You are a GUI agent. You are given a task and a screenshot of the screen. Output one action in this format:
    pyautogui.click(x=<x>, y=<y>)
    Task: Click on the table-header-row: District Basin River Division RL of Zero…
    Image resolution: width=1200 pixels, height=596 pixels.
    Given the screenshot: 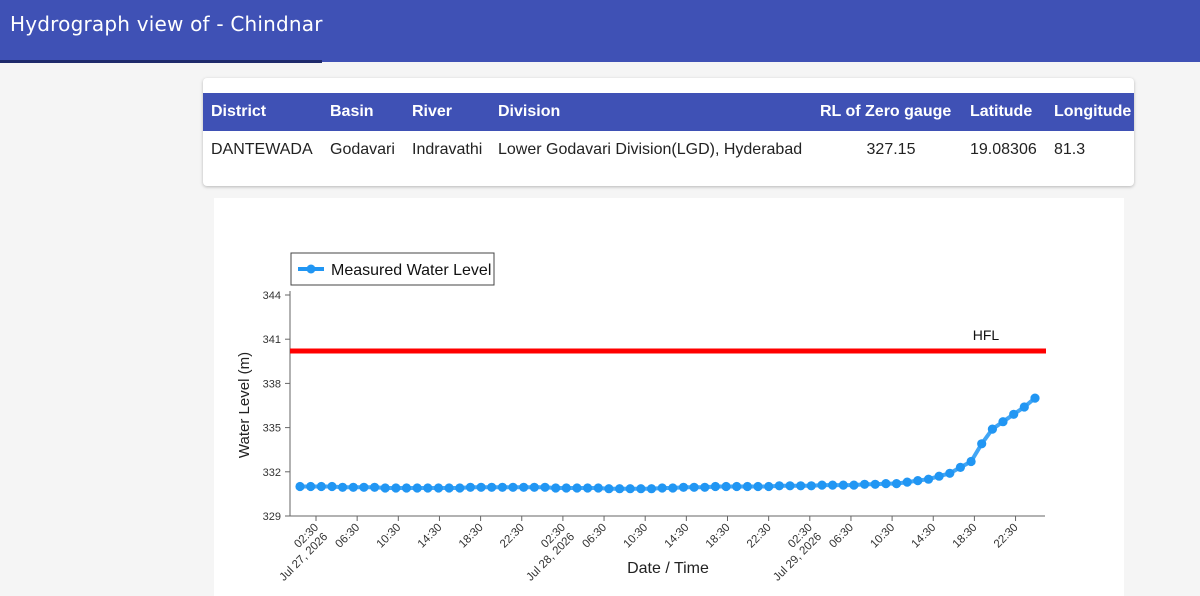 What is the action you would take?
    pyautogui.click(x=668, y=112)
    